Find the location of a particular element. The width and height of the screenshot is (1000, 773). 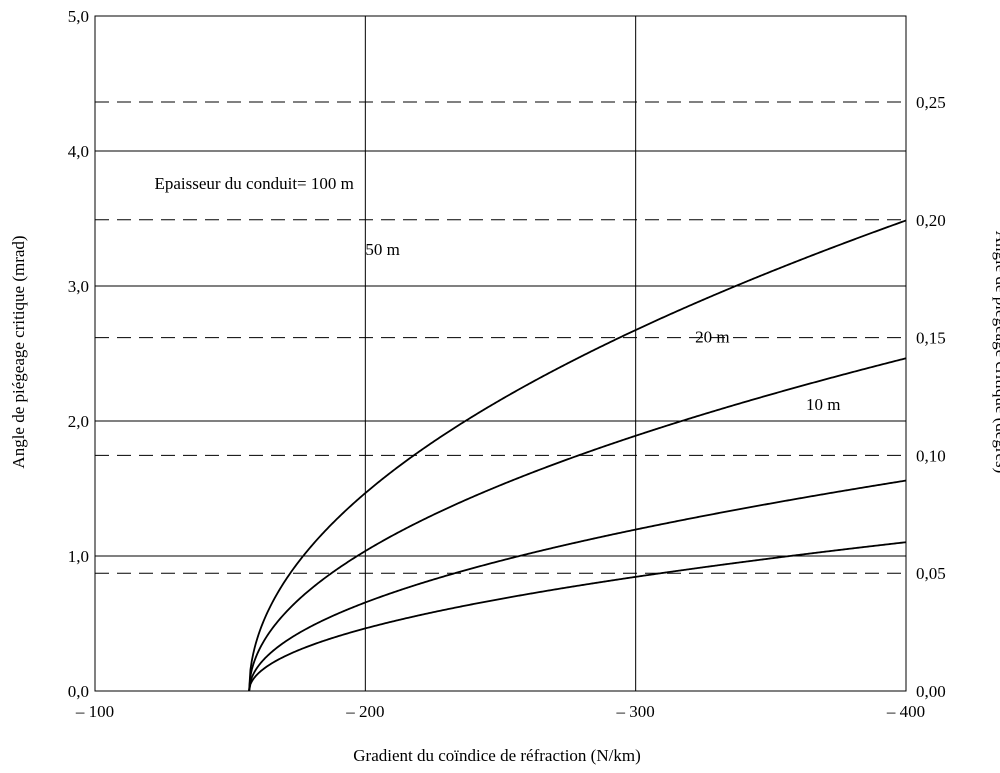

y2-tick-label: 0,10 is located at coordinates (931, 455).